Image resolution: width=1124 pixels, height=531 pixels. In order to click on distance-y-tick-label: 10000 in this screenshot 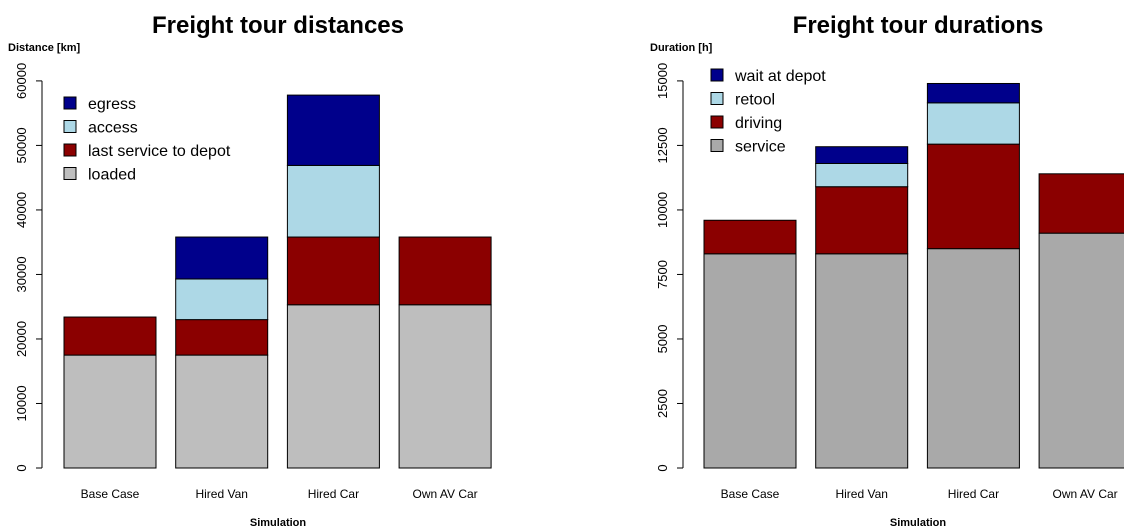, I will do `click(21, 403)`.